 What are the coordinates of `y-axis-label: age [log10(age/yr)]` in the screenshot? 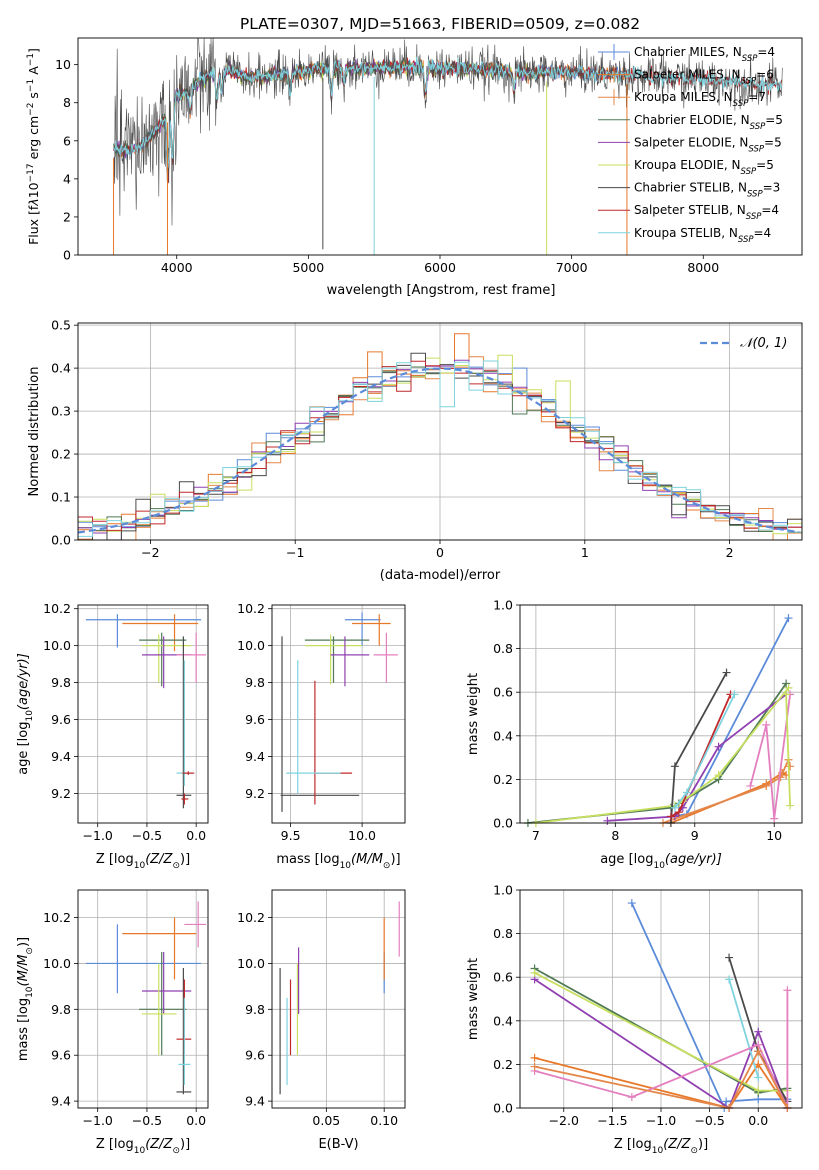 It's located at (25, 714).